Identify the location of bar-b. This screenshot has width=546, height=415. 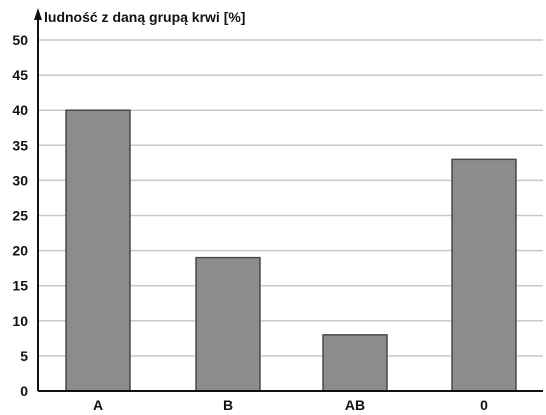
(228, 324).